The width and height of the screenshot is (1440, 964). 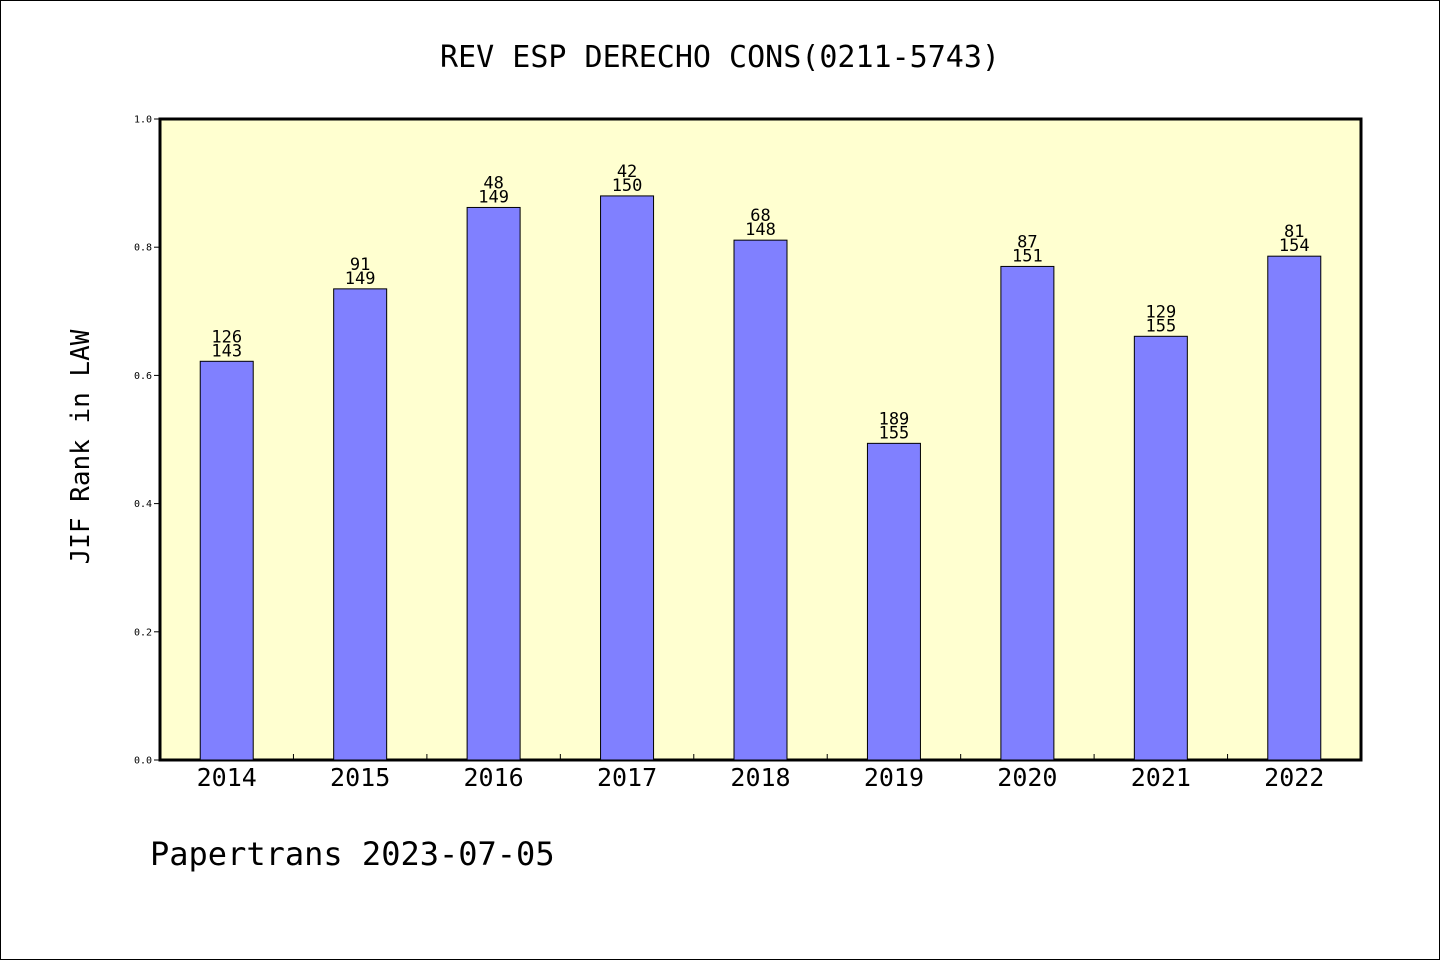 I want to click on total-label-2022: 154, so click(x=1294, y=246).